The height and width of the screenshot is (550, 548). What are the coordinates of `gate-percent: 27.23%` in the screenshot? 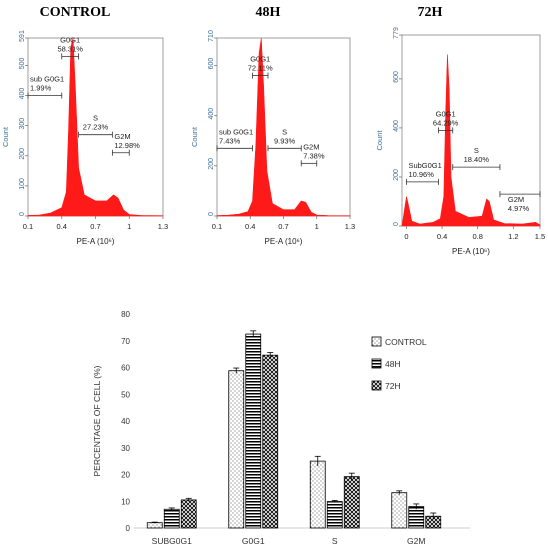 It's located at (96, 127).